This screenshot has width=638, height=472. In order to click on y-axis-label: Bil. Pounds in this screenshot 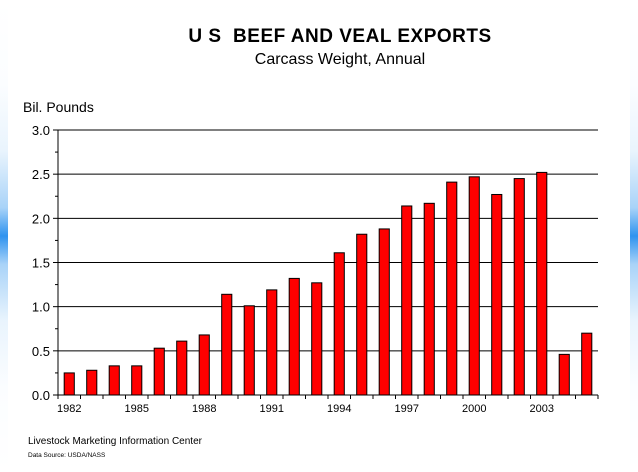, I will do `click(58, 107)`.